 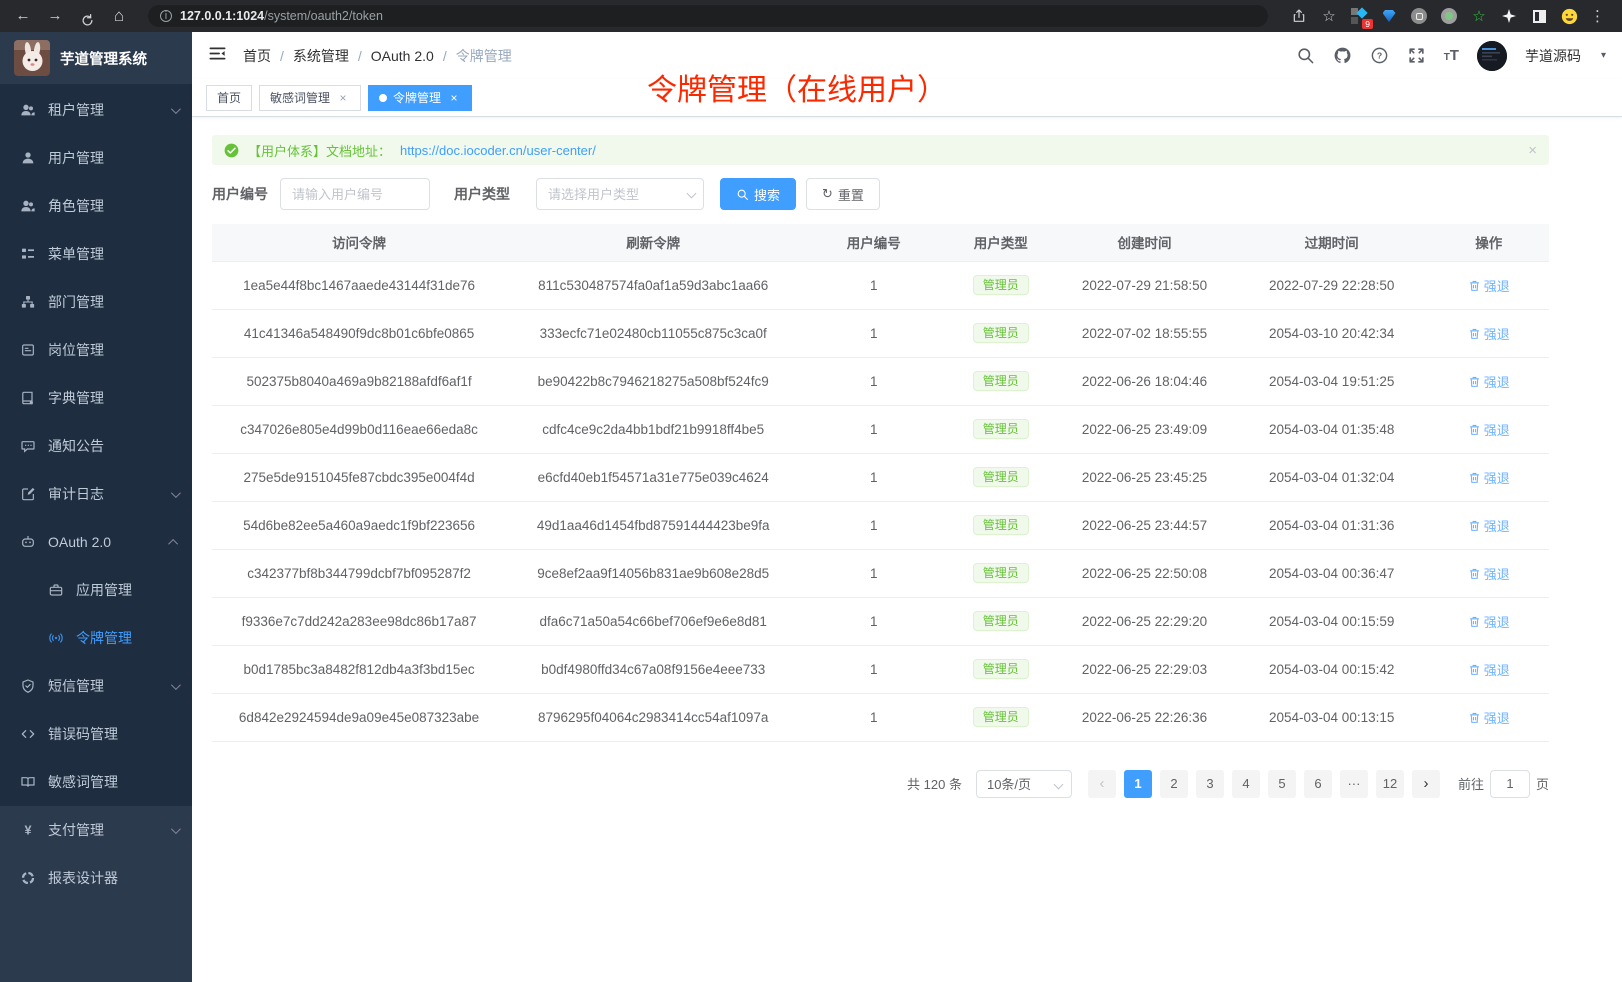 I want to click on column-header: 创建时间, so click(x=1144, y=243).